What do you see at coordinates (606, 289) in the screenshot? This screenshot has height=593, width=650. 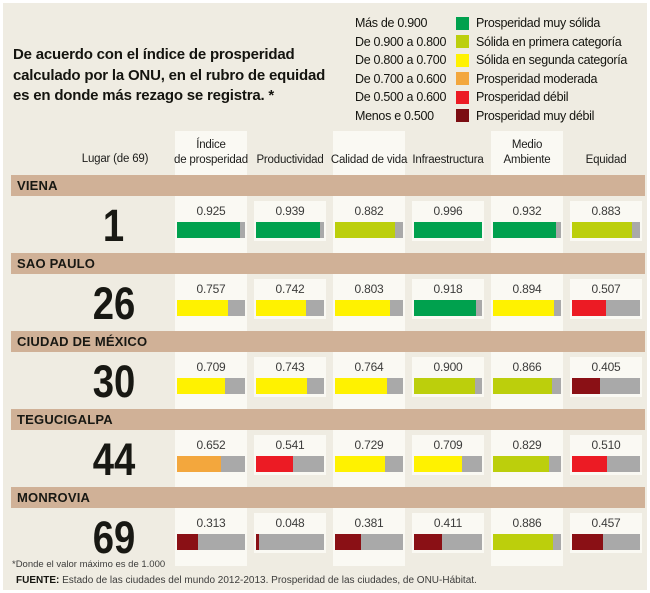 I see `cell-value: 0.507` at bounding box center [606, 289].